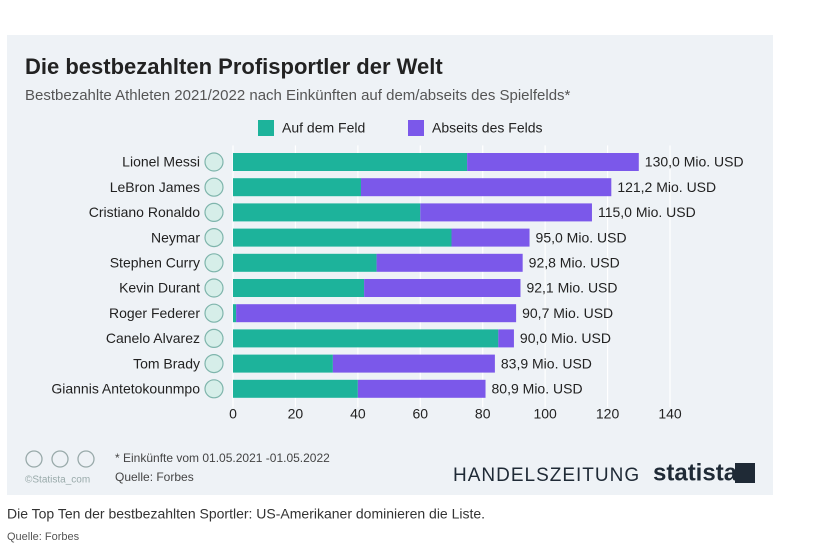  I want to click on value-label: 90,0 Mio. USD, so click(565, 338).